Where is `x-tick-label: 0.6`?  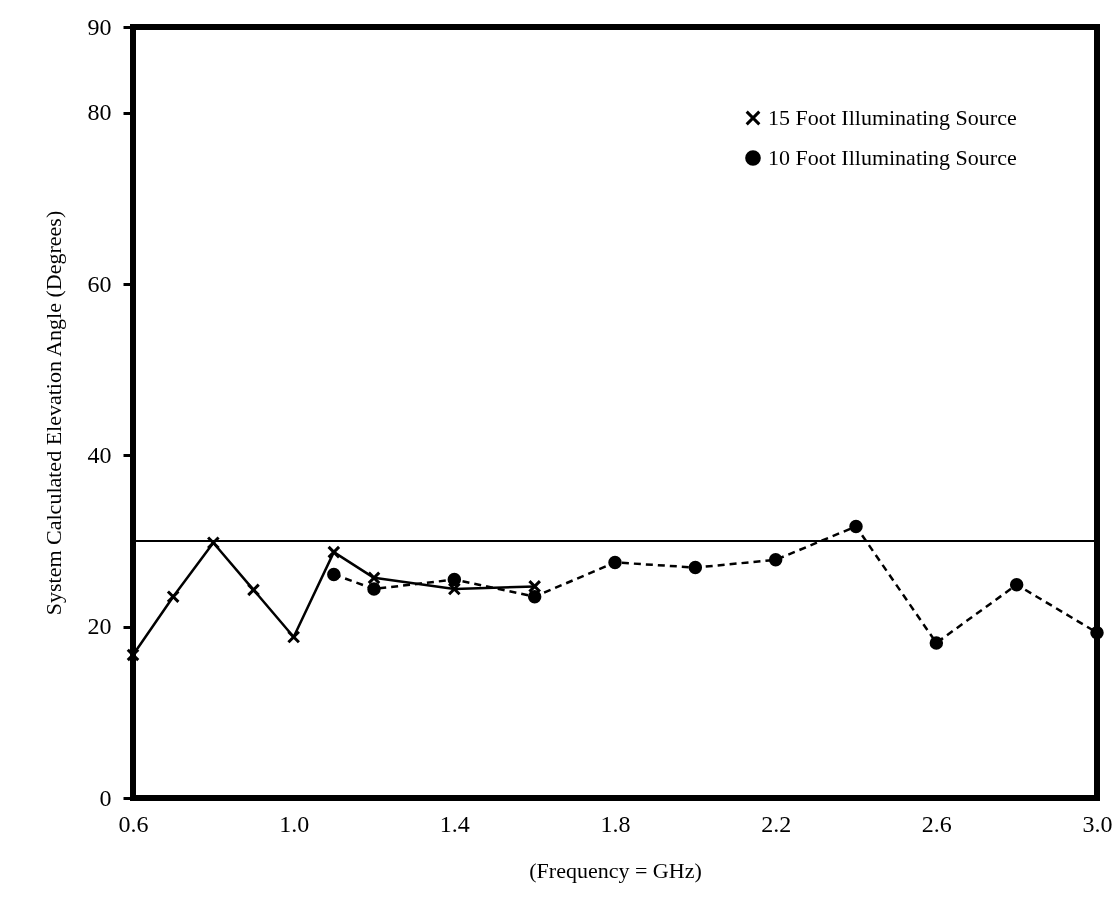
x-tick-label: 0.6 is located at coordinates (133, 823).